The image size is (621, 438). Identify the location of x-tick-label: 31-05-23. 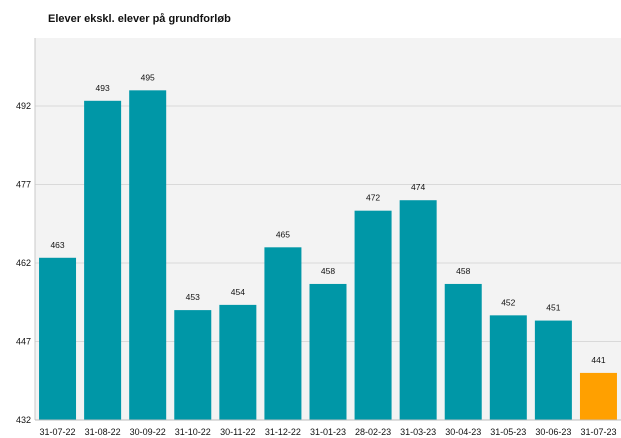
(508, 432).